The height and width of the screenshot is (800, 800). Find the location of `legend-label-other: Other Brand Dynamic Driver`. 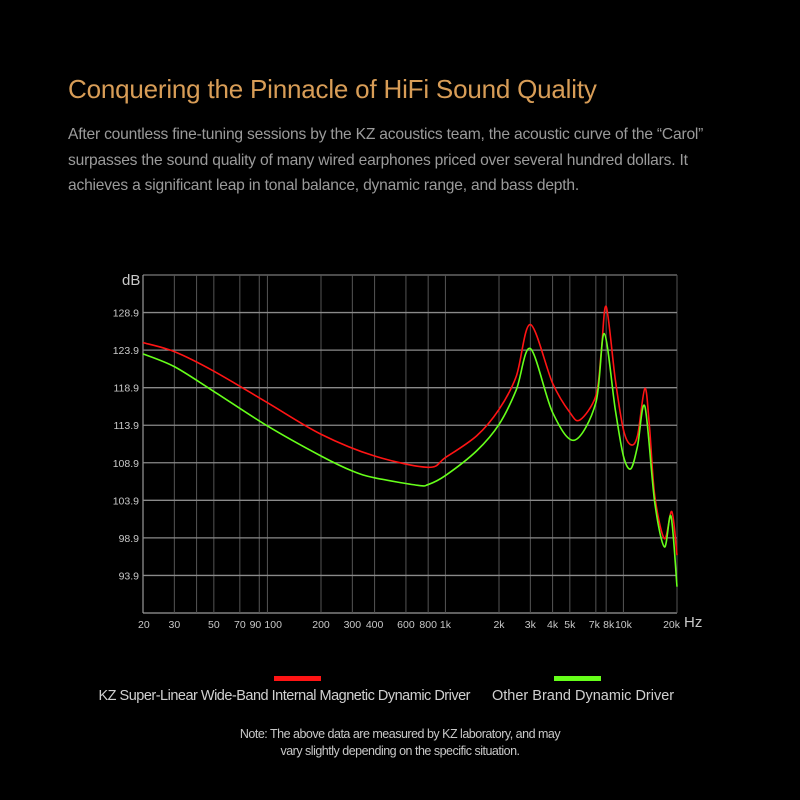

legend-label-other: Other Brand Dynamic Driver is located at coordinates (583, 696).